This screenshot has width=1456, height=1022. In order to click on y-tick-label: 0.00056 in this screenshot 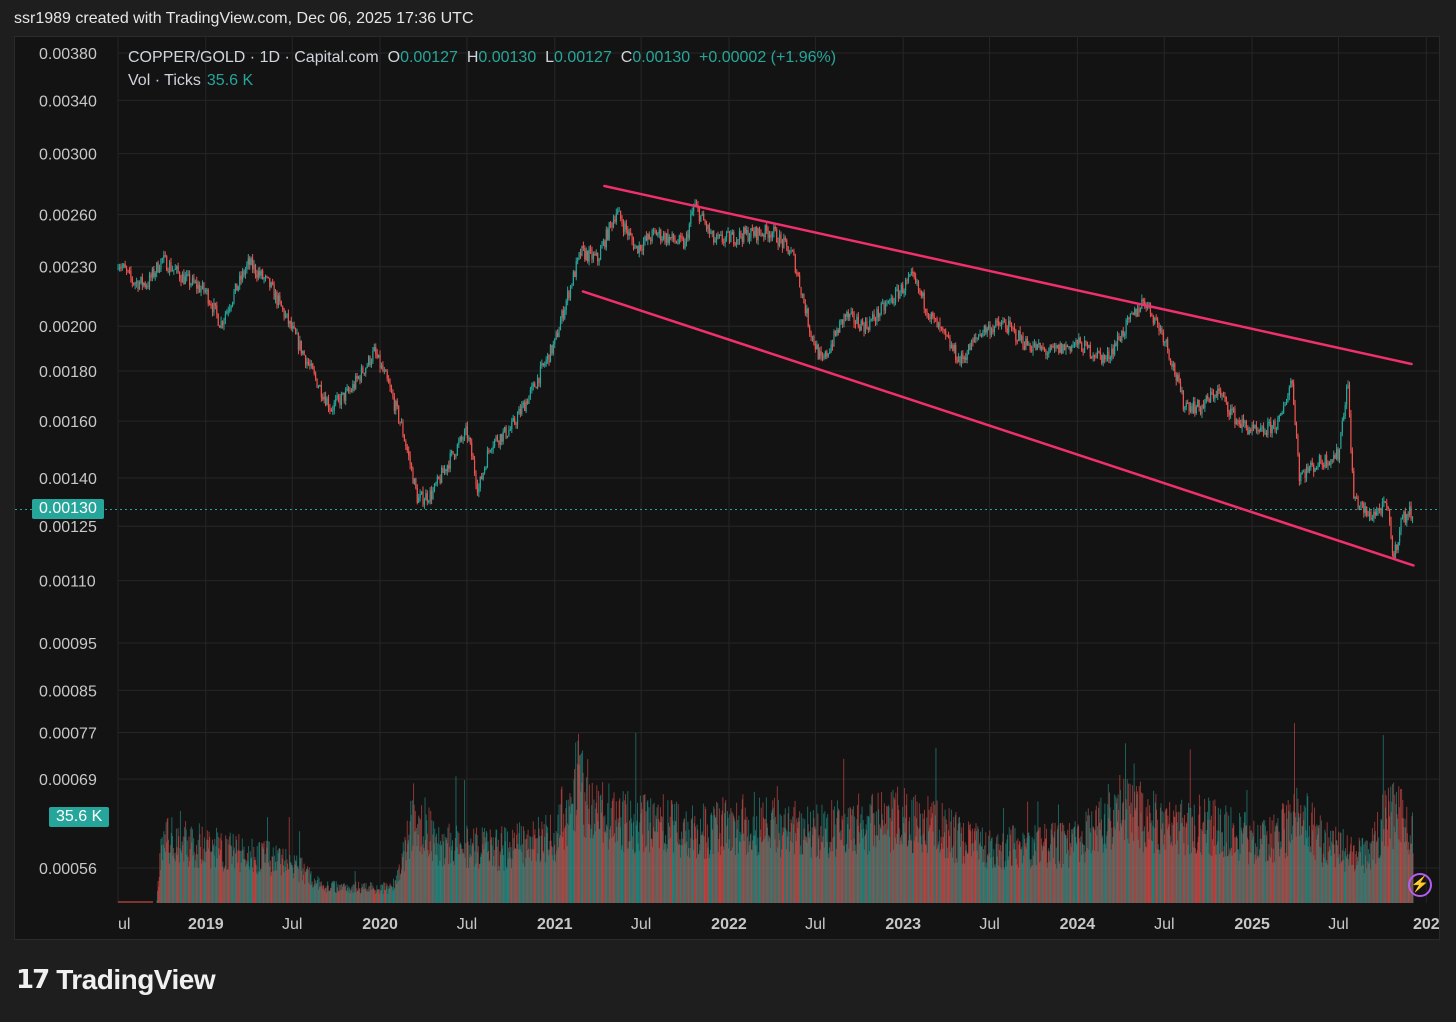, I will do `click(68, 869)`.